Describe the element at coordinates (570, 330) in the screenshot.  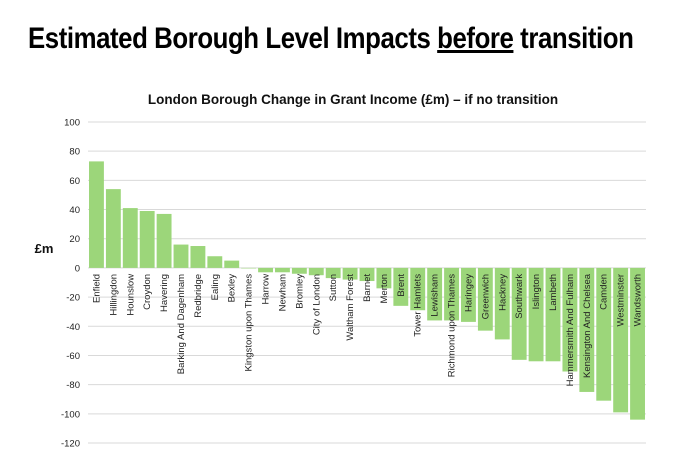
I see `category-label: Hammersmith And Fulham` at that location.